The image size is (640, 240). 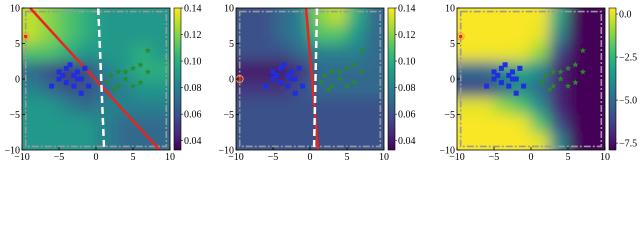 I want to click on colorbar-tick-label: −5.0, so click(x=628, y=101).